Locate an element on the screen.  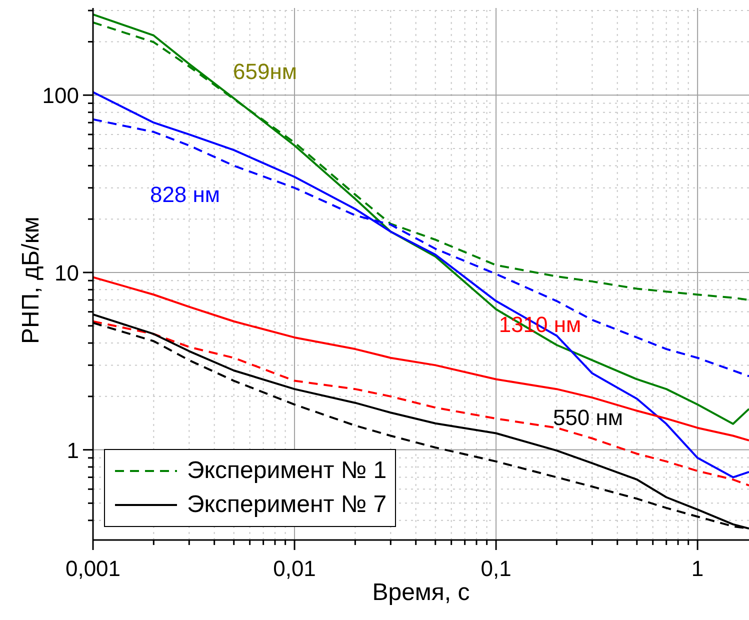
x-tick-label: 0,1 is located at coordinates (496, 568).